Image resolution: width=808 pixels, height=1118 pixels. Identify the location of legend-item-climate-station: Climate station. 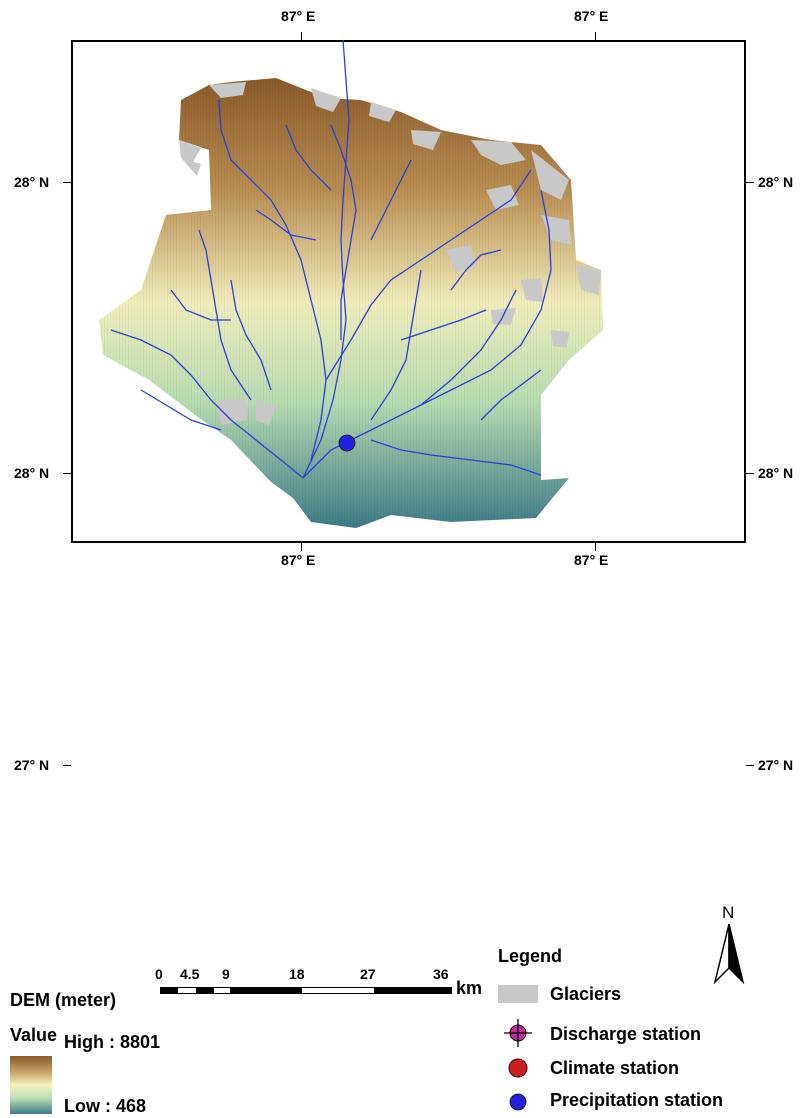
(615, 1068).